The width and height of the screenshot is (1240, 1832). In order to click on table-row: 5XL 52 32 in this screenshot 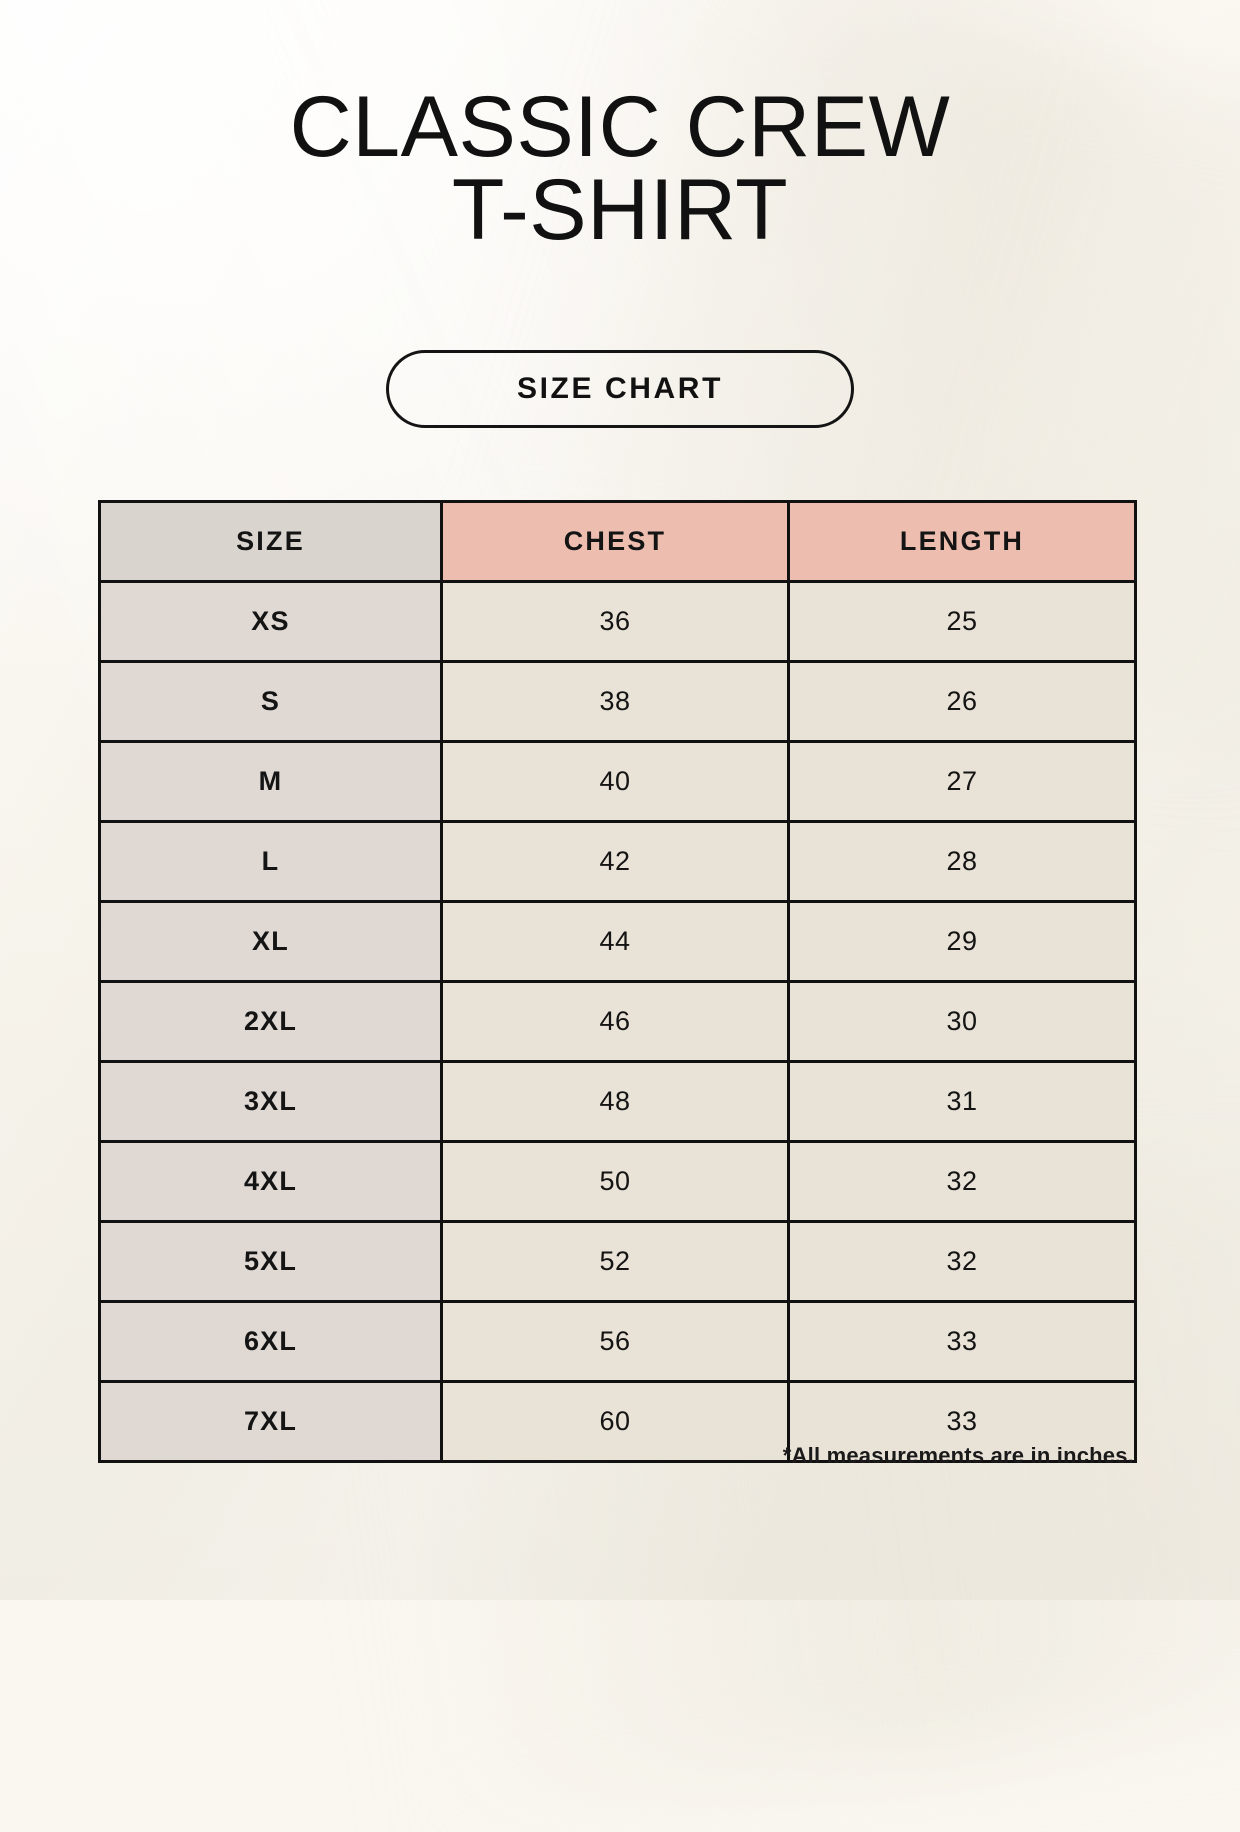, I will do `click(617, 1261)`.